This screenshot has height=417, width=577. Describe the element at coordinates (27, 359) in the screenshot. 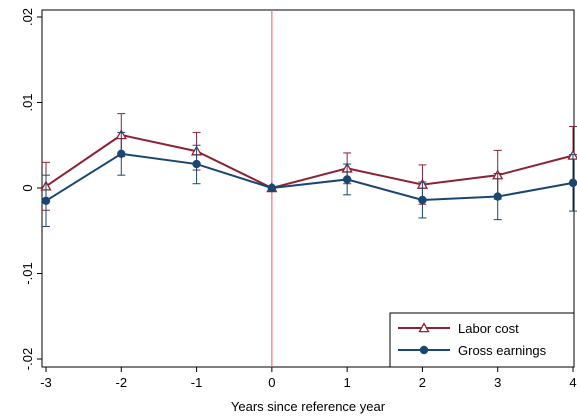

I see `y-tick-label: -.02` at that location.